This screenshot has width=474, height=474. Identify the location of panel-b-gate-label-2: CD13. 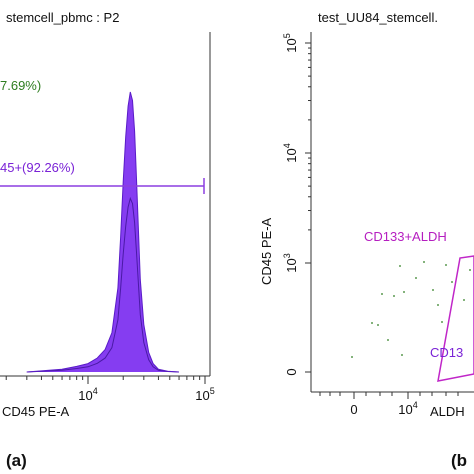
(446, 352).